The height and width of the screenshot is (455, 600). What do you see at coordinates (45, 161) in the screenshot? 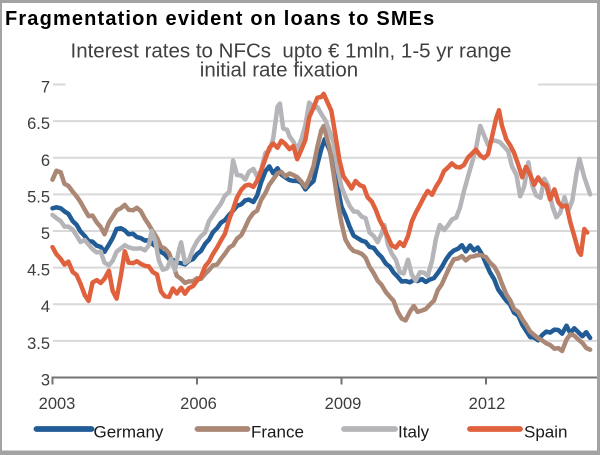
I see `svg-text: 6` at bounding box center [45, 161].